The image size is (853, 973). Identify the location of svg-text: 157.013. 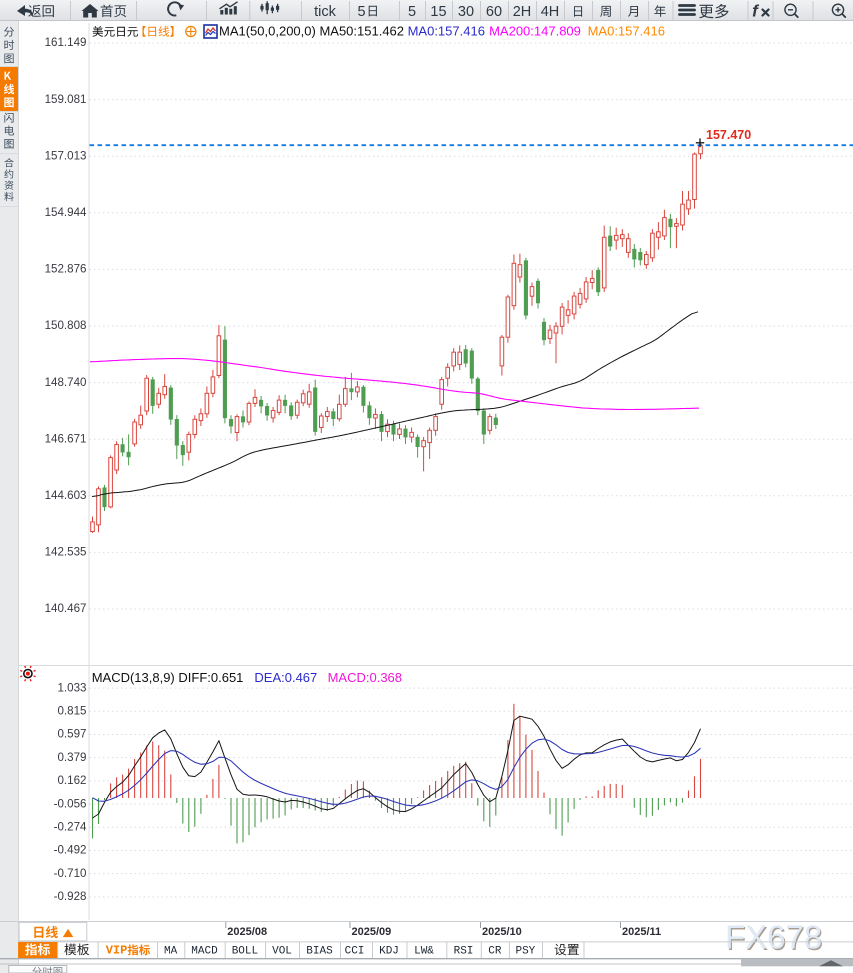
(66, 155).